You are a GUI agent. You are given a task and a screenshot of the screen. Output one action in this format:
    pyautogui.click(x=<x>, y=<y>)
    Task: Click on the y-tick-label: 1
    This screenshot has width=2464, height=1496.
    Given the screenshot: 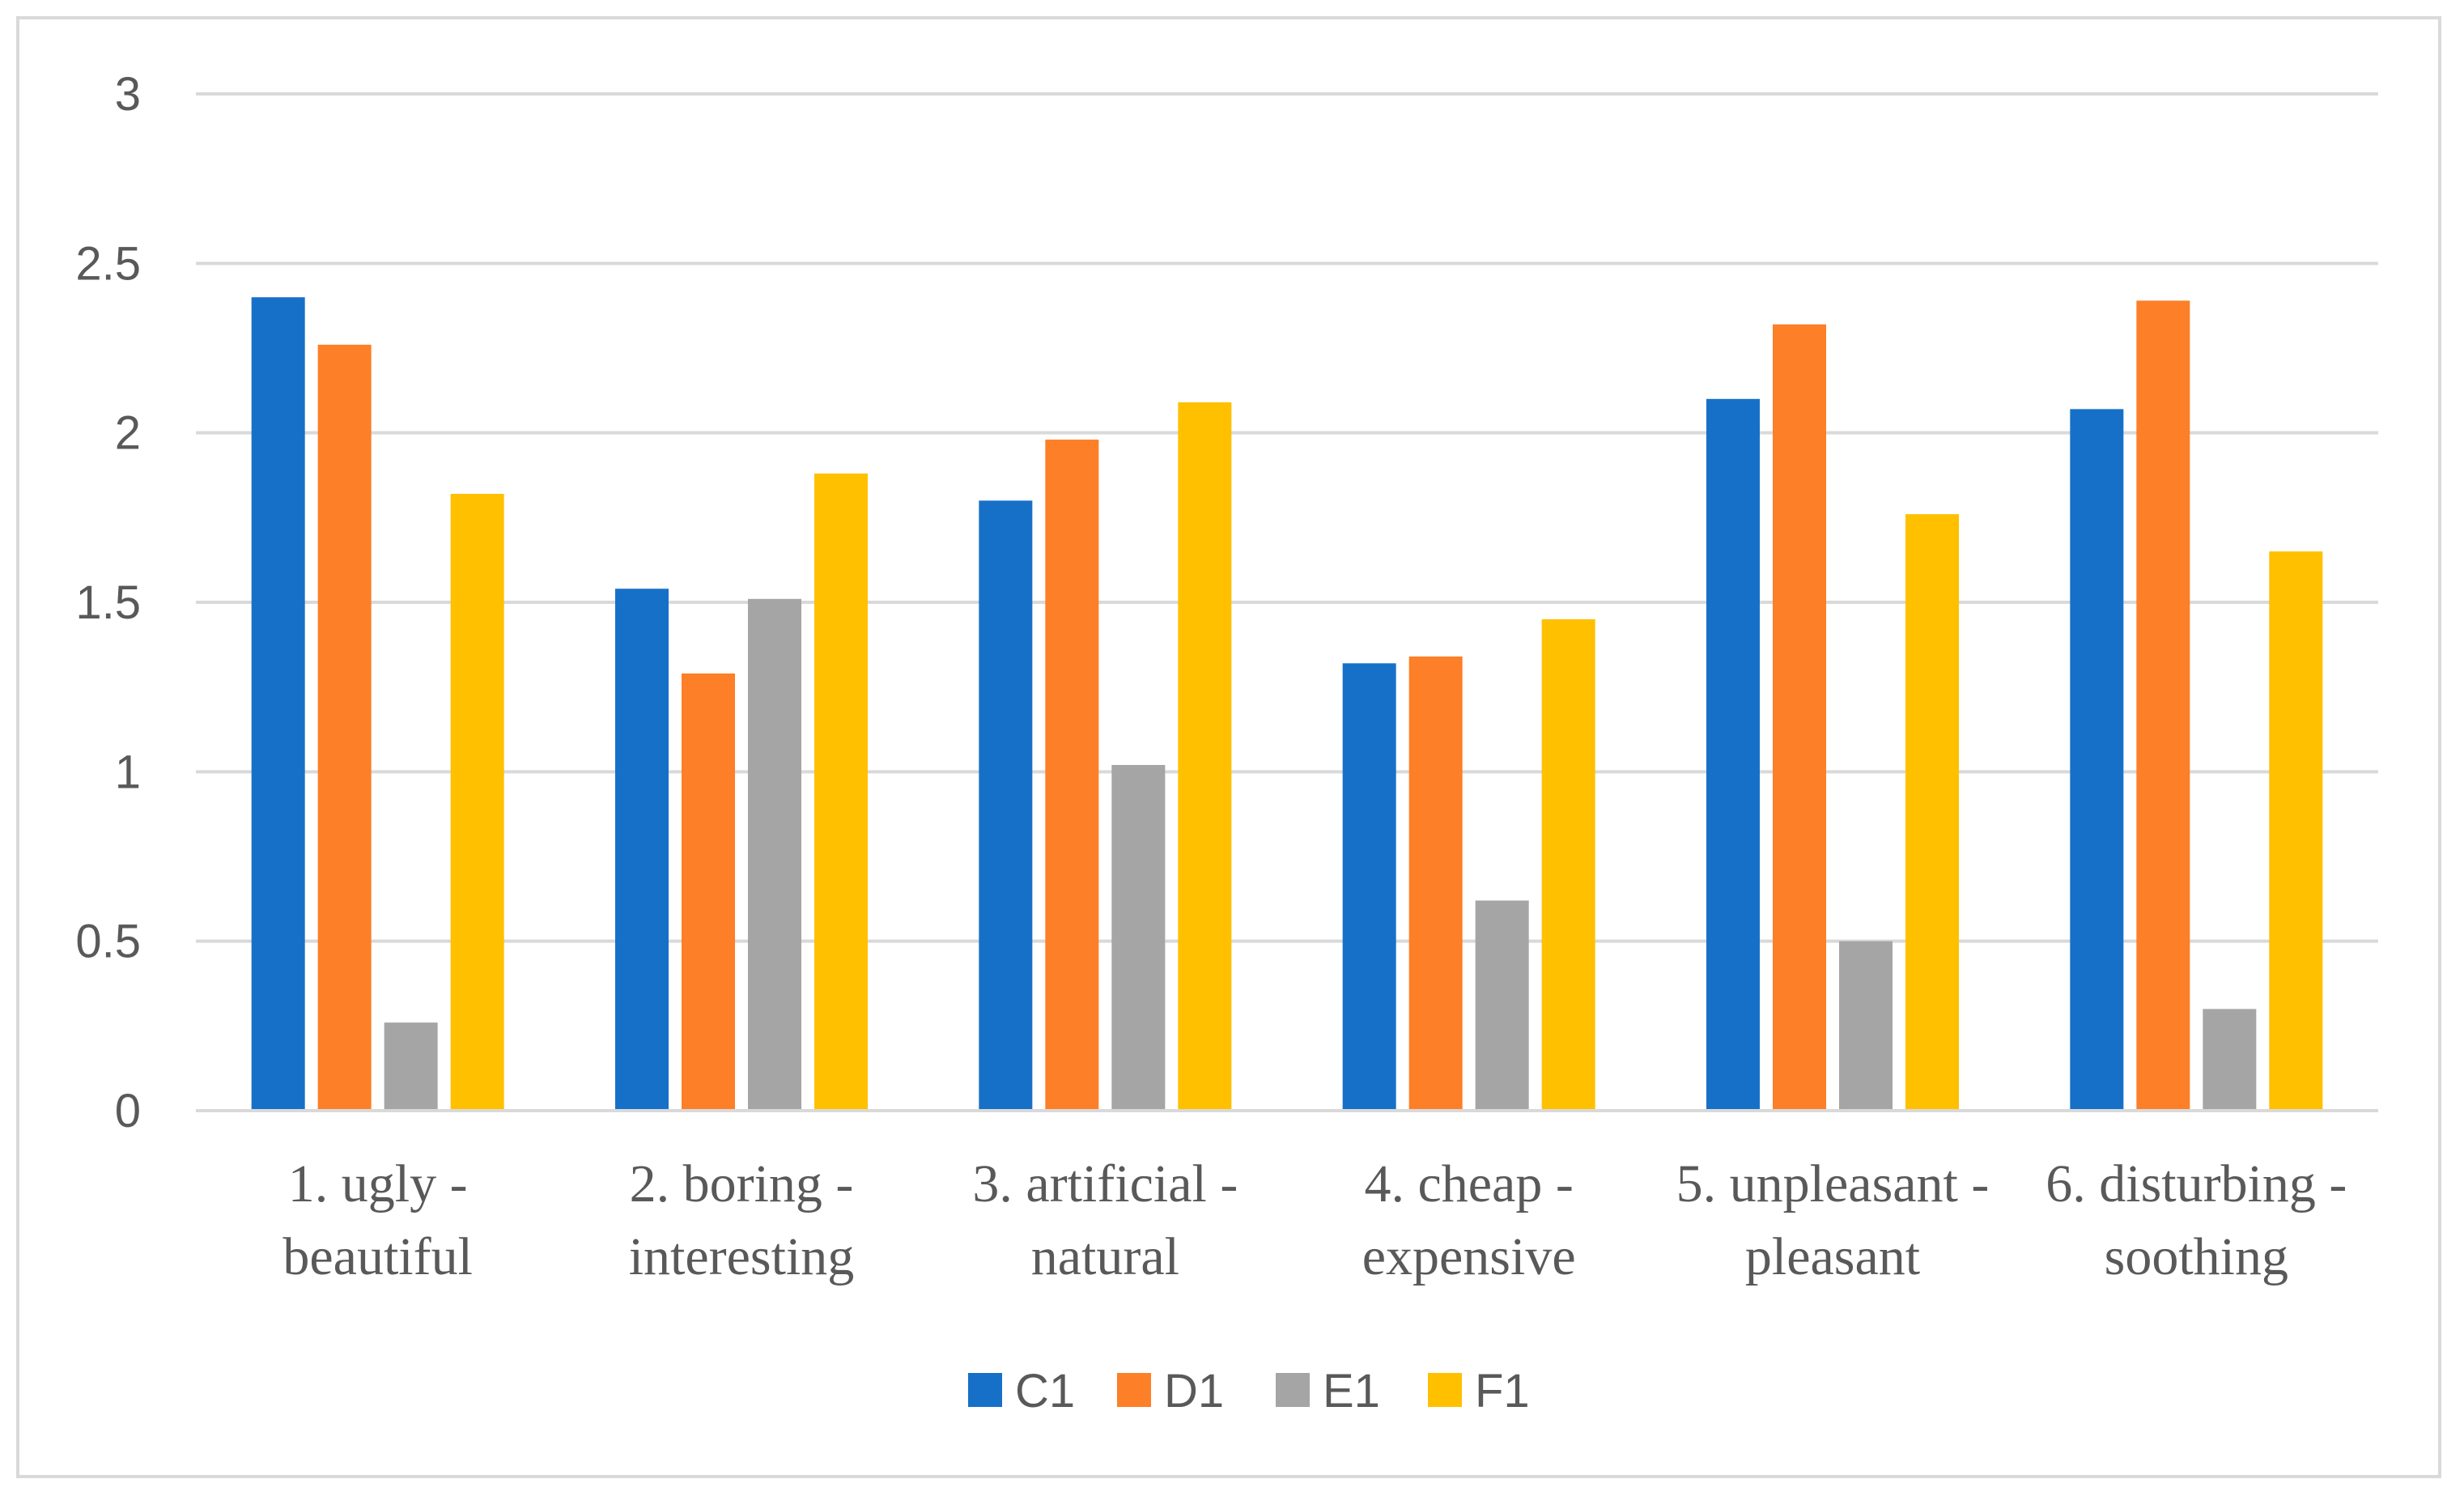 What is the action you would take?
    pyautogui.click(x=128, y=772)
    